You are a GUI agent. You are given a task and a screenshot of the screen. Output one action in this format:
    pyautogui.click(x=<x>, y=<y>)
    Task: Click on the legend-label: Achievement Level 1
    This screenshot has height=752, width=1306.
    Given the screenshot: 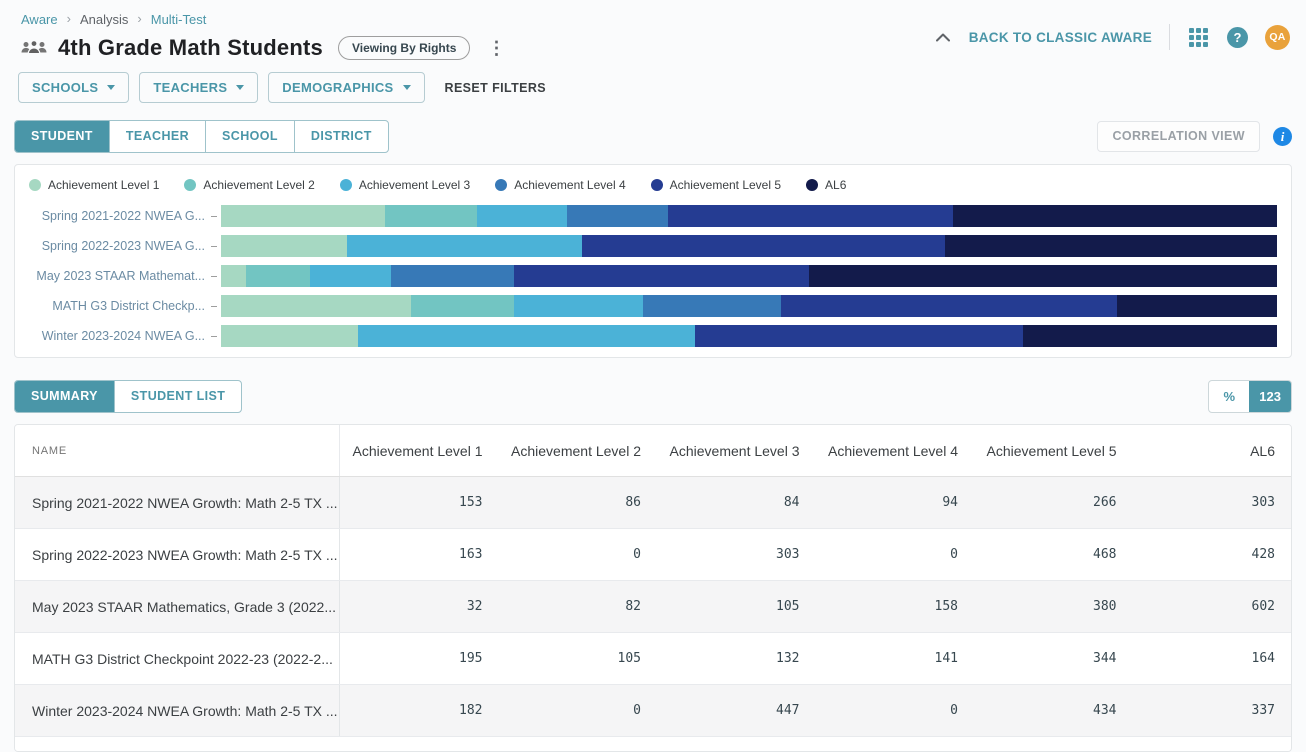 What is the action you would take?
    pyautogui.click(x=104, y=185)
    